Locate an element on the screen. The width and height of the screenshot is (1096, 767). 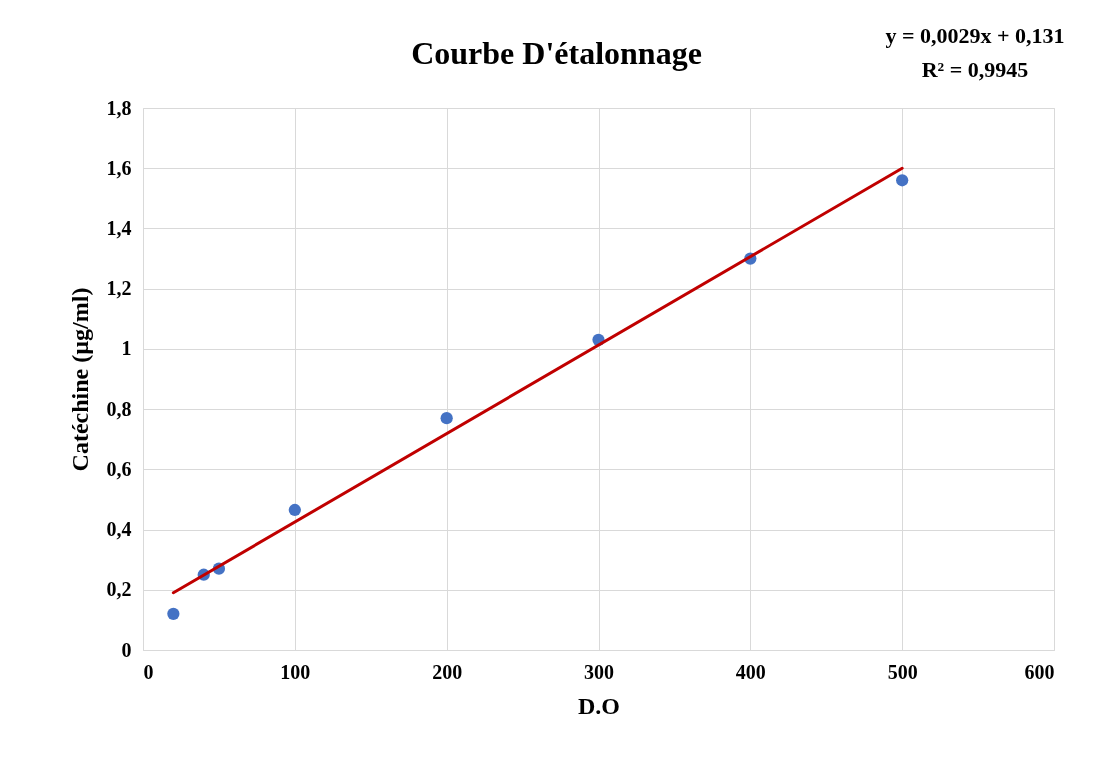
x-tick-label: 200 is located at coordinates (447, 671).